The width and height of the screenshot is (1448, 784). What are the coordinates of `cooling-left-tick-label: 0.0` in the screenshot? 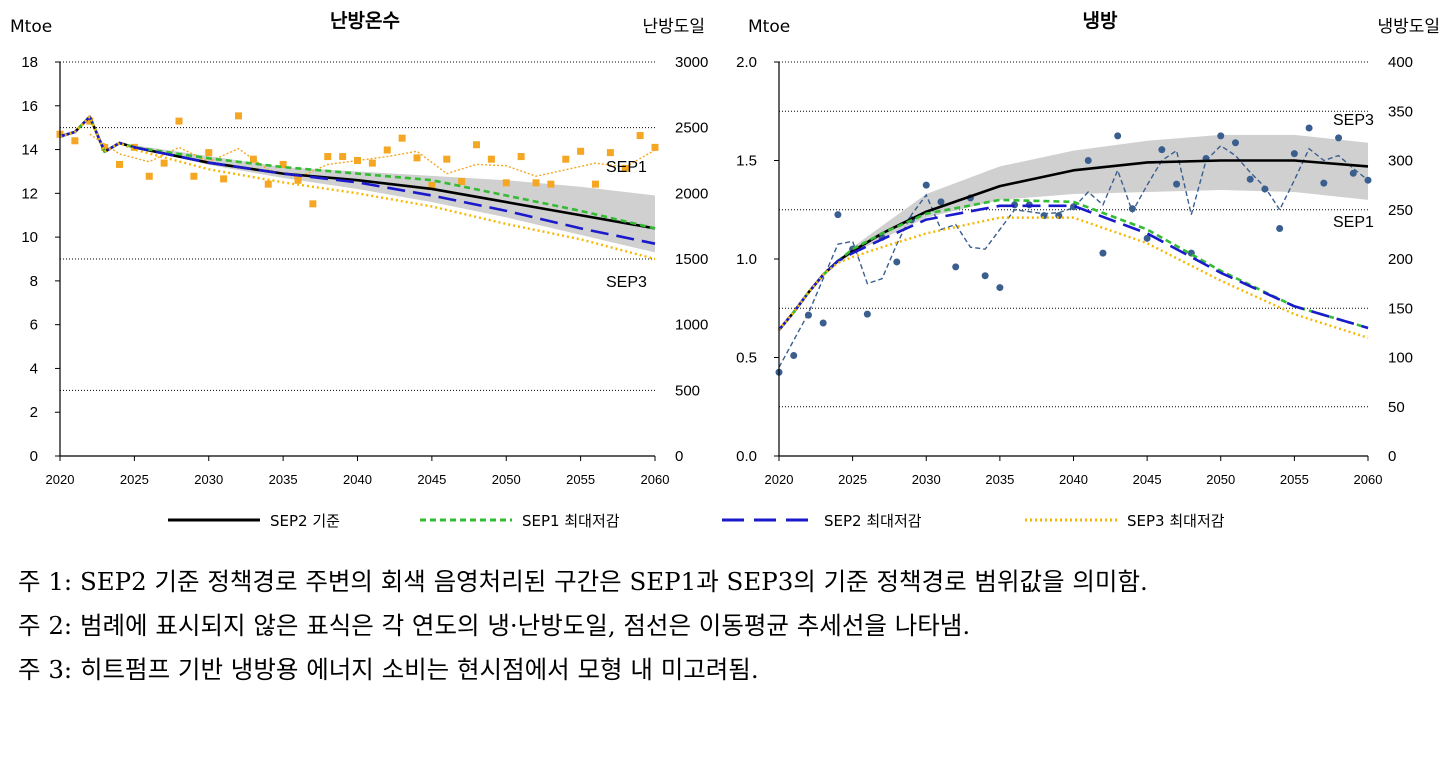 It's located at (746, 456).